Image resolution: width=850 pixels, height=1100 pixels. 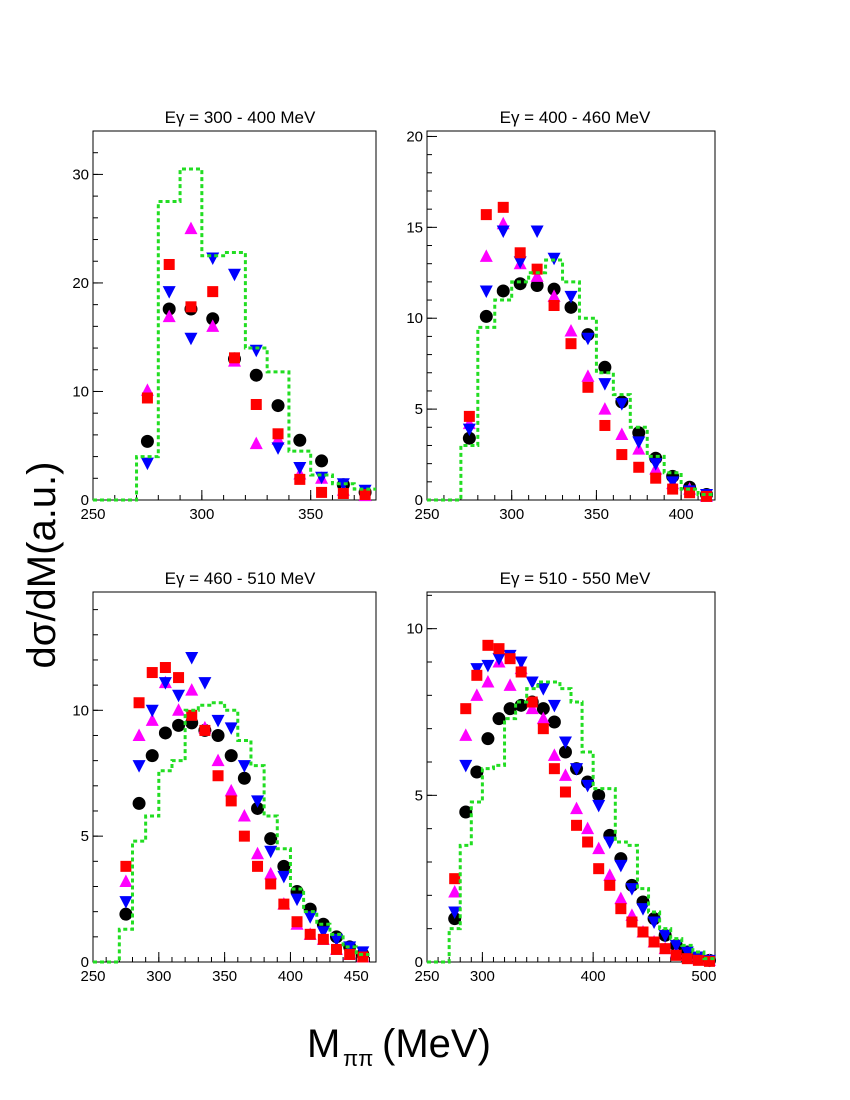 What do you see at coordinates (323, 1044) in the screenshot?
I see `x-axis-label-main: M` at bounding box center [323, 1044].